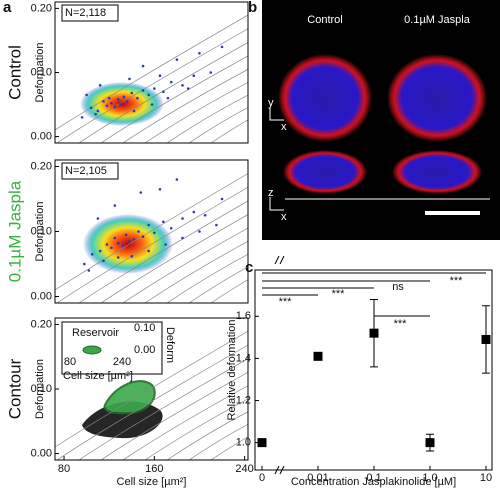 This screenshot has height=490, width=500. I want to click on axis-glyph, so click(276, 159).